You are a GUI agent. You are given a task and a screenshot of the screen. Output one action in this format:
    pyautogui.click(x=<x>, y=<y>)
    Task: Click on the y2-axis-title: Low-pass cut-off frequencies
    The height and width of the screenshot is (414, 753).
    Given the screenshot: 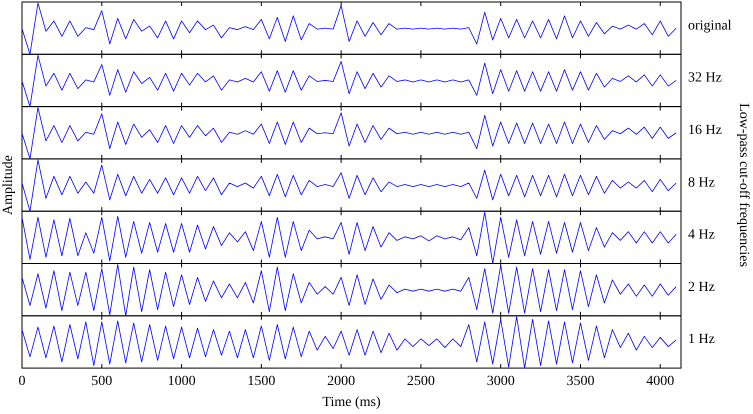 What is the action you would take?
    pyautogui.click(x=743, y=185)
    